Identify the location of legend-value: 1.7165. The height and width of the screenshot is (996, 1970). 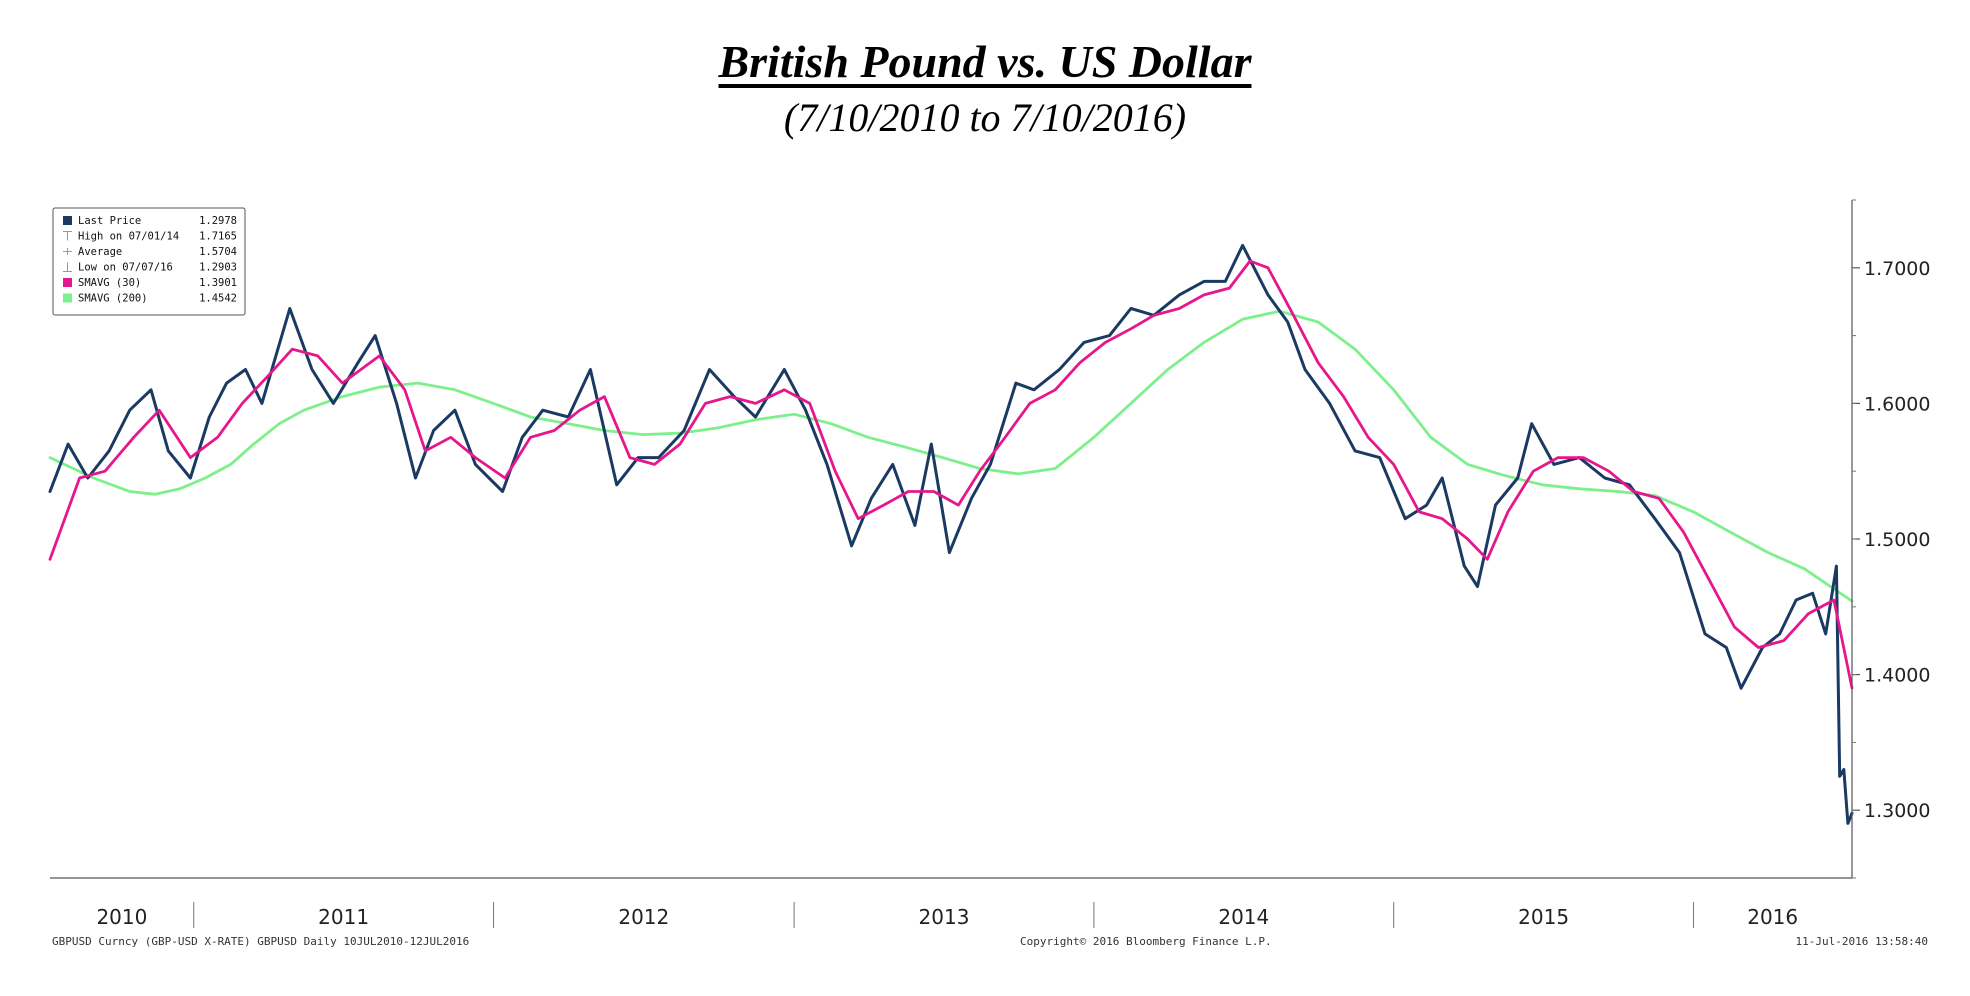
(218, 237).